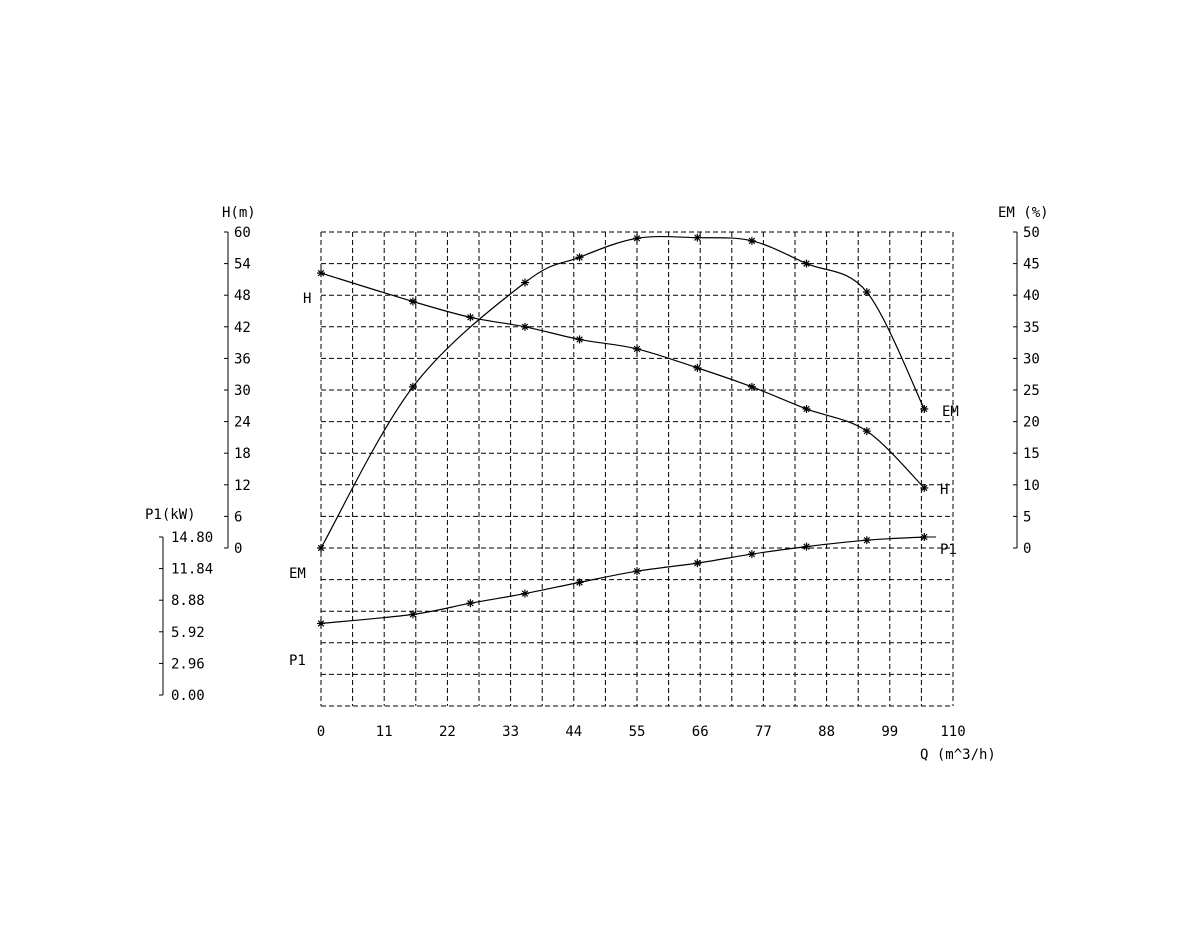  What do you see at coordinates (952, 732) in the screenshot?
I see `x-axis-tick-label: 110` at bounding box center [952, 732].